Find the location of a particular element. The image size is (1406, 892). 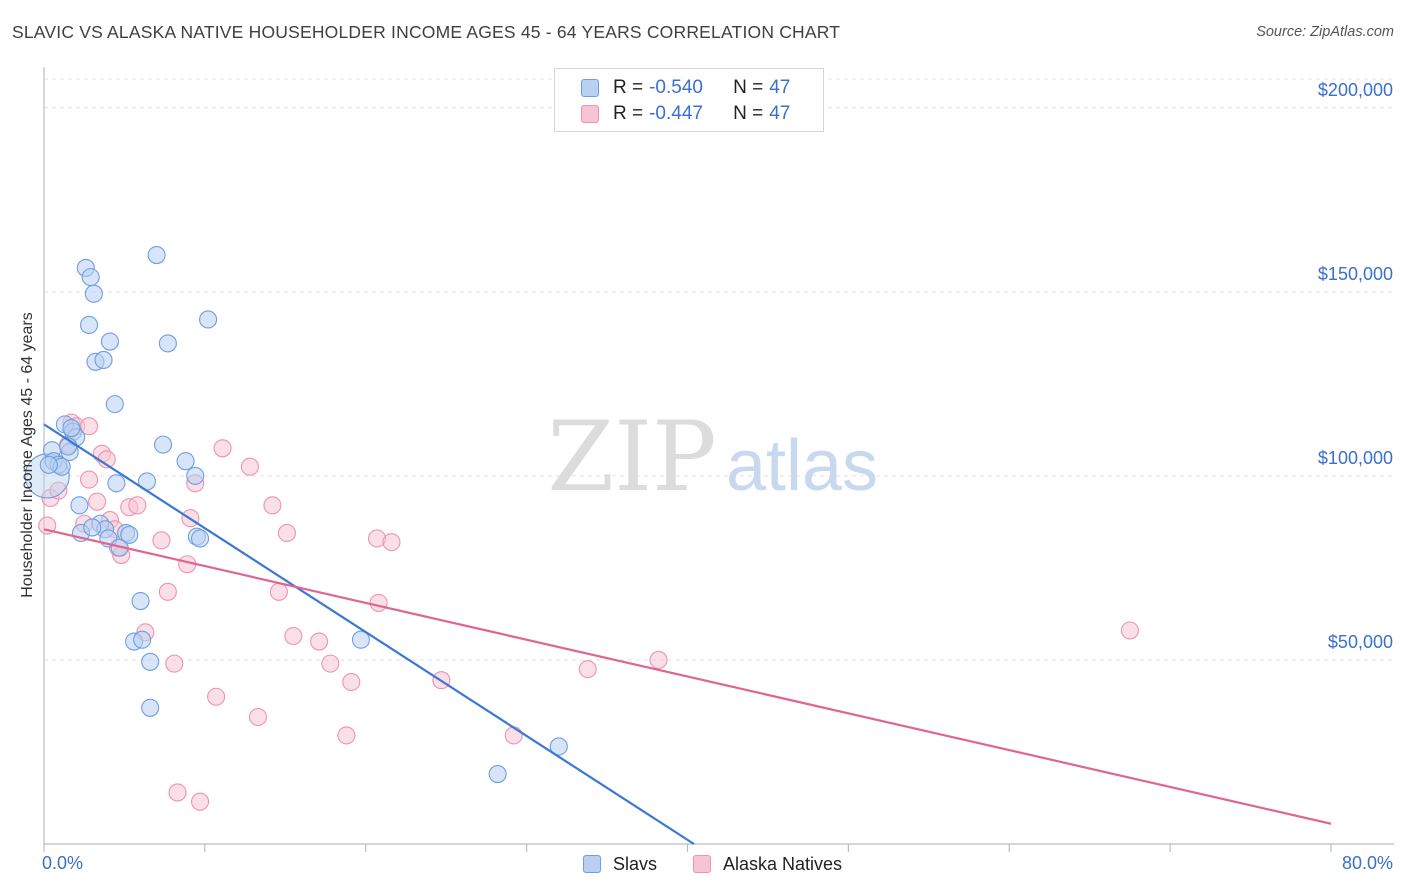

bottom-legend-label-slavs: Slavs is located at coordinates (635, 863).